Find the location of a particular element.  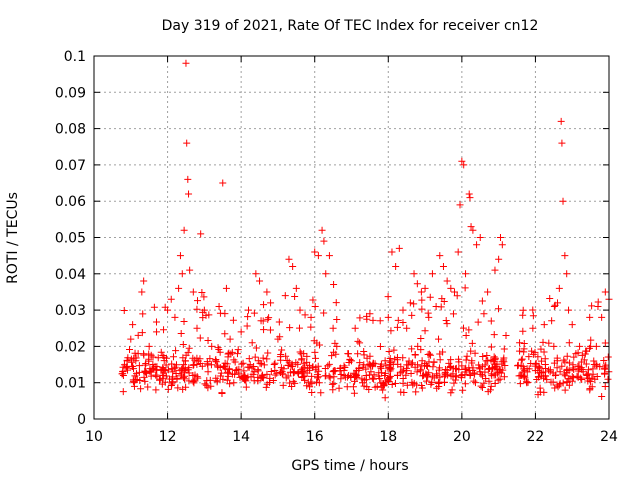

x-tick-label: 14 is located at coordinates (241, 437).